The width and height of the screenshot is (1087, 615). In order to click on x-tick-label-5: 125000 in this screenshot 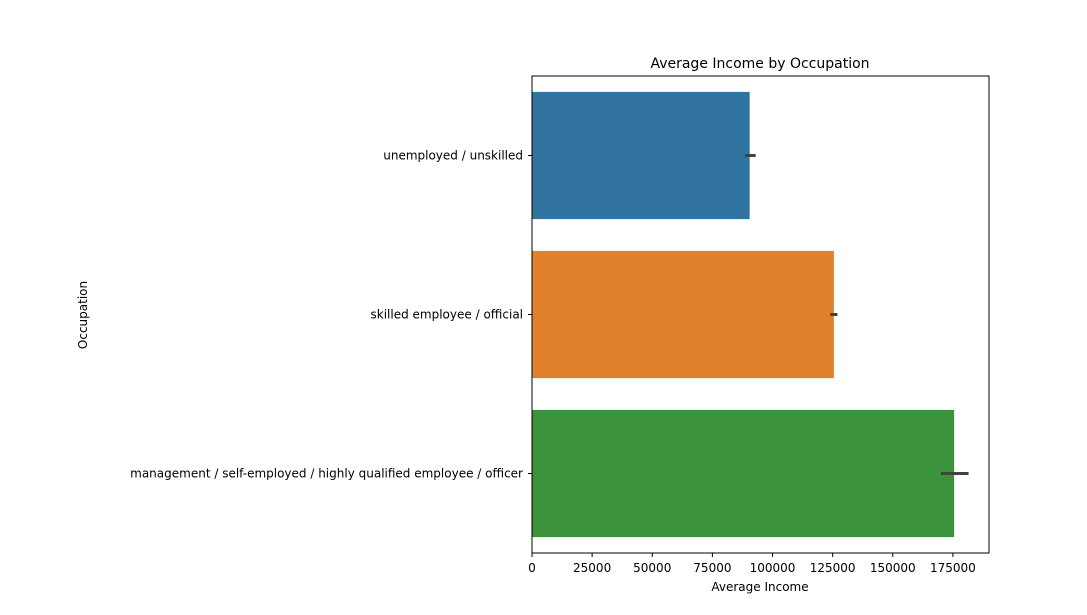, I will do `click(833, 568)`.